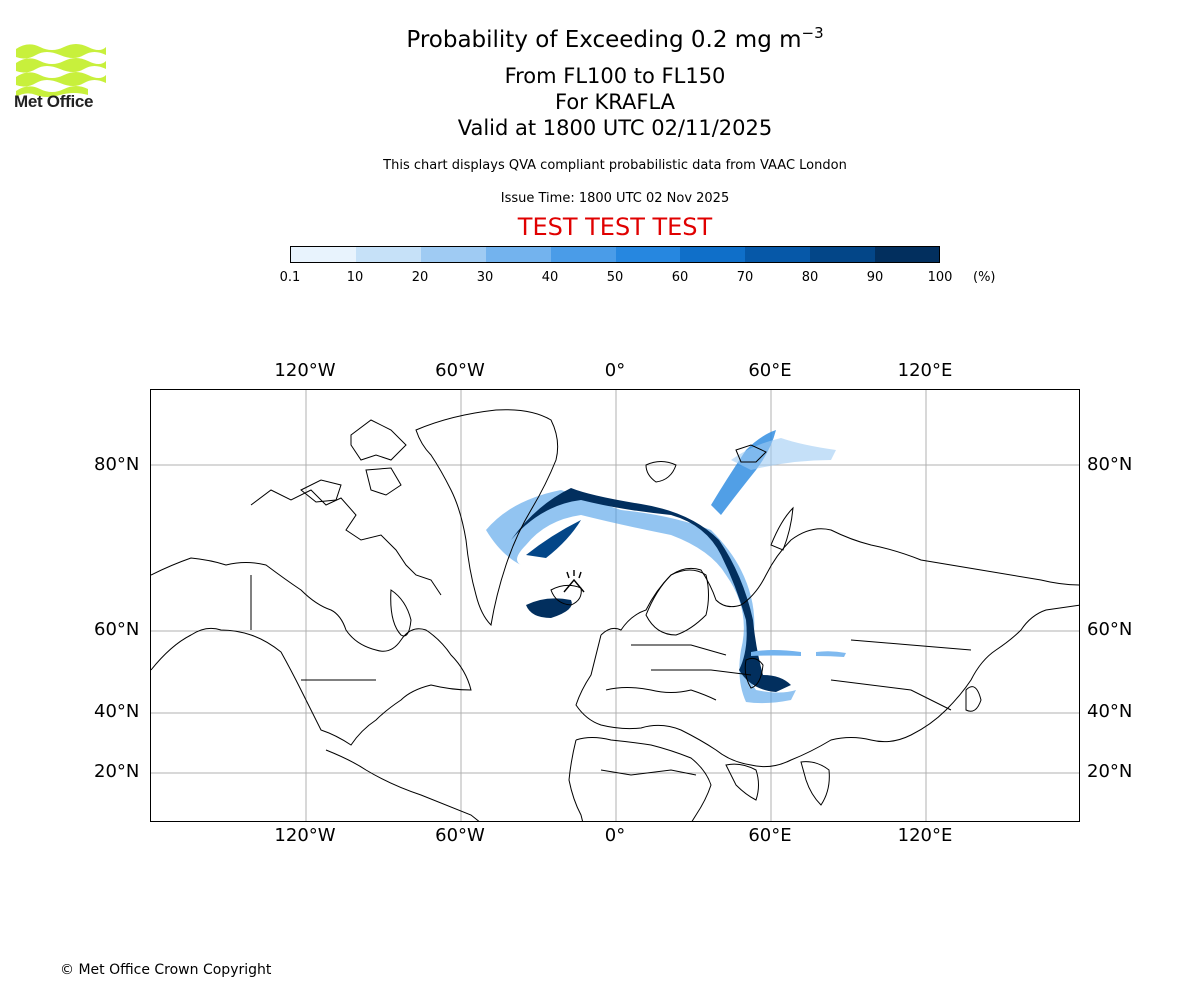 The height and width of the screenshot is (1000, 1200). I want to click on colorbar-tick-label: 90, so click(875, 277).